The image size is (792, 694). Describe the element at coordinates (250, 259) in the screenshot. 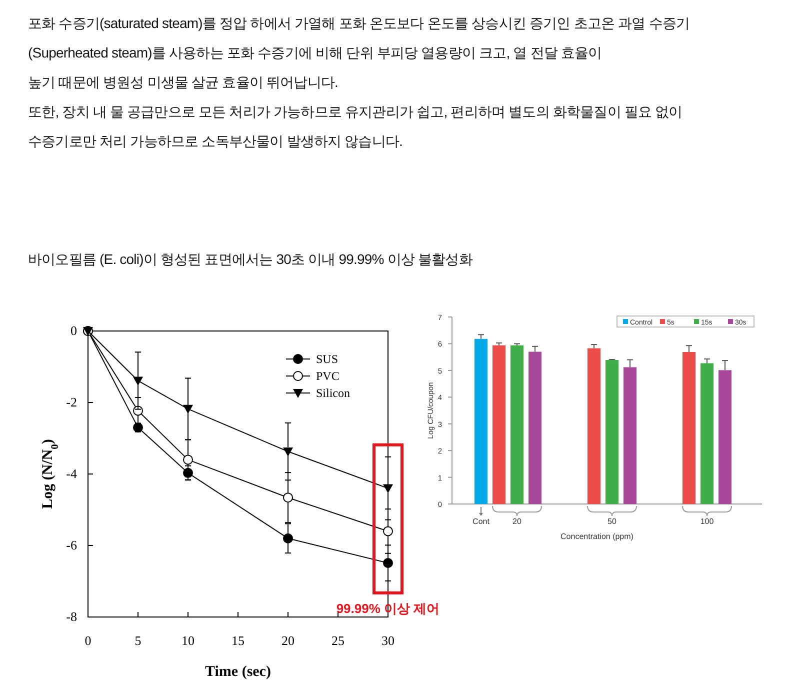

I see `chart-title: 바이오필름 (E. coli)이 형성된 표면에서는 30초 이내 99.99% 이상 불활성화` at that location.